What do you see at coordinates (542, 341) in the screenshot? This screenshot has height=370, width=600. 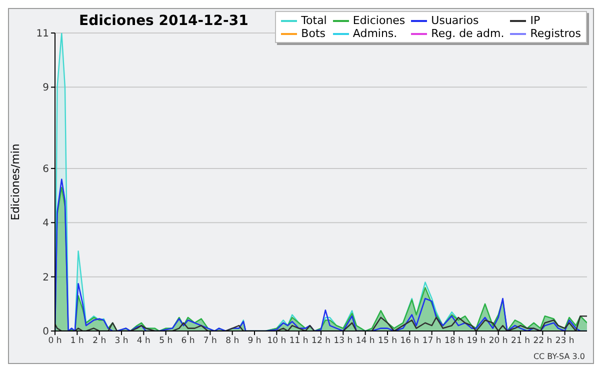 I see `x-tick-label: 22 h` at bounding box center [542, 341].